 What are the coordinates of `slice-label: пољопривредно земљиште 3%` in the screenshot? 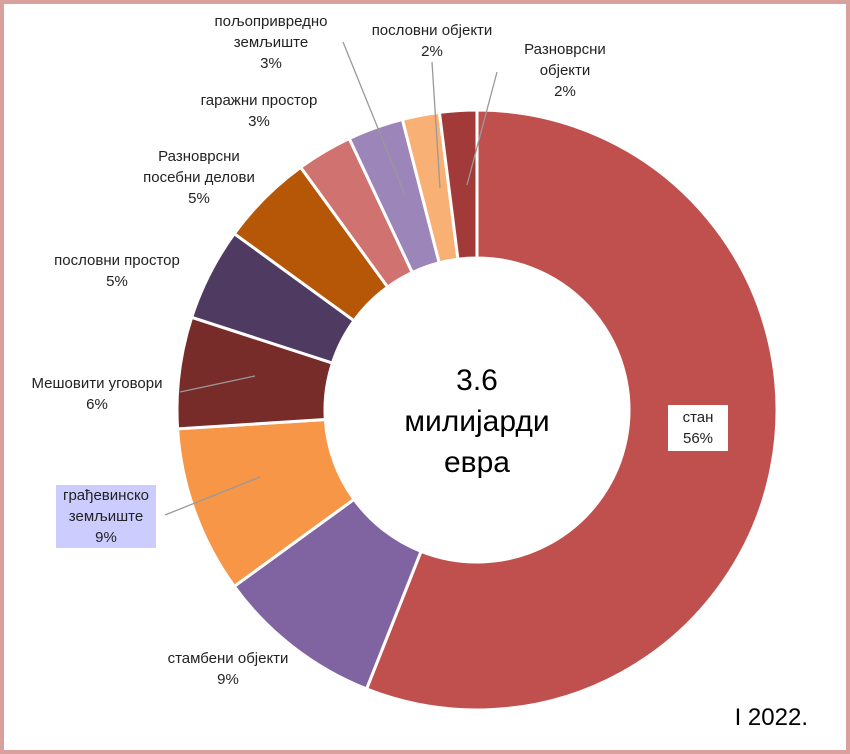 It's located at (271, 42).